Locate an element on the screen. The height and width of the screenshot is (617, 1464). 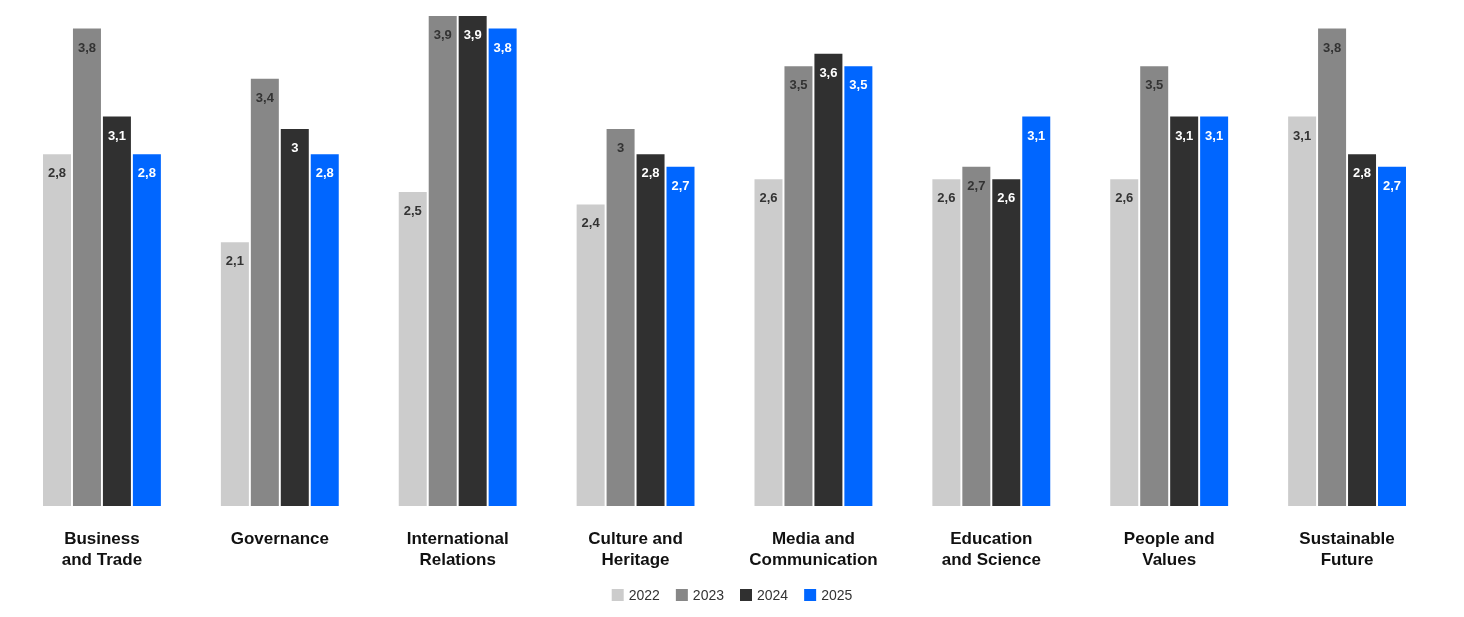
legend-label: 2023 is located at coordinates (708, 595).